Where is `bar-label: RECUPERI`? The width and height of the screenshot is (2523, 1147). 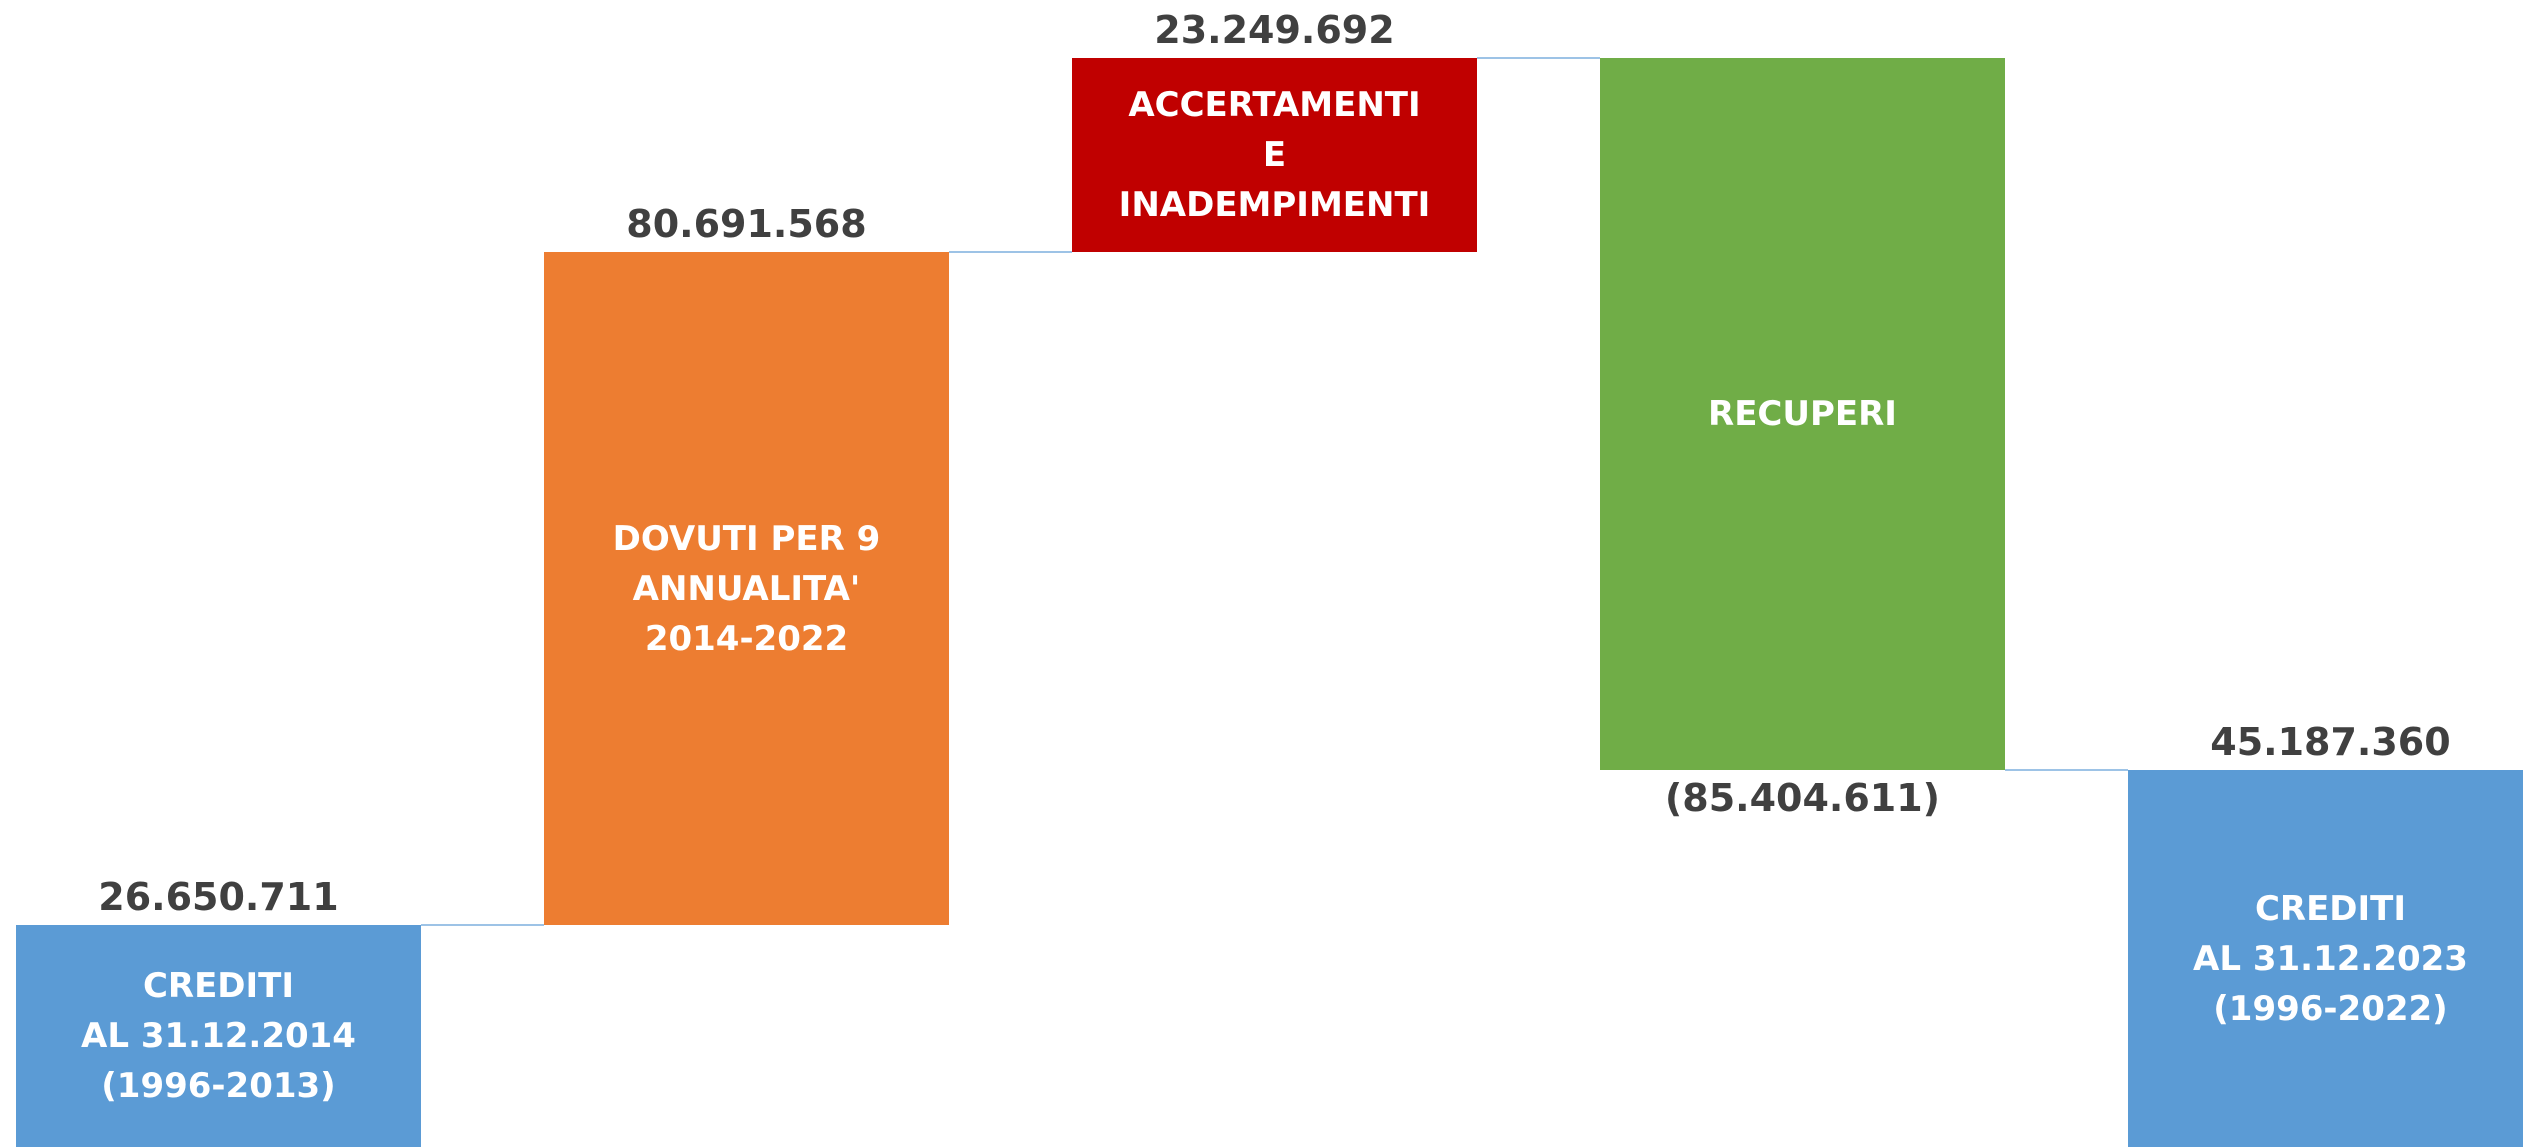
bar-label: RECUPERI is located at coordinates (1802, 414).